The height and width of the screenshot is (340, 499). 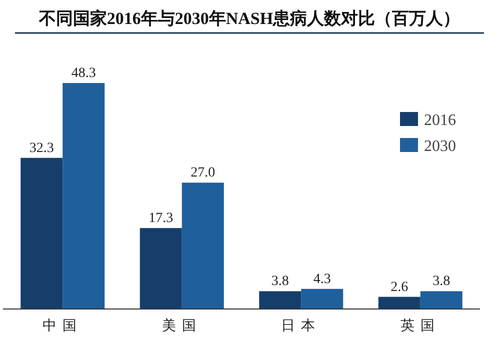 What do you see at coordinates (83, 73) in the screenshot?
I see `data-label: 48.3` at bounding box center [83, 73].